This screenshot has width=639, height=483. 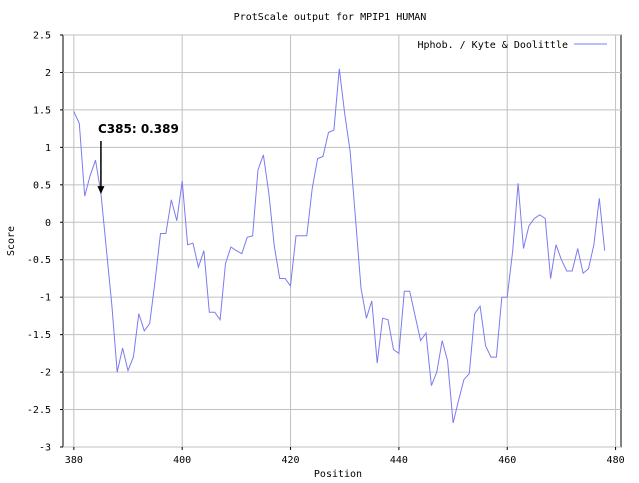 I want to click on y-axis-label: Score, so click(x=11, y=241).